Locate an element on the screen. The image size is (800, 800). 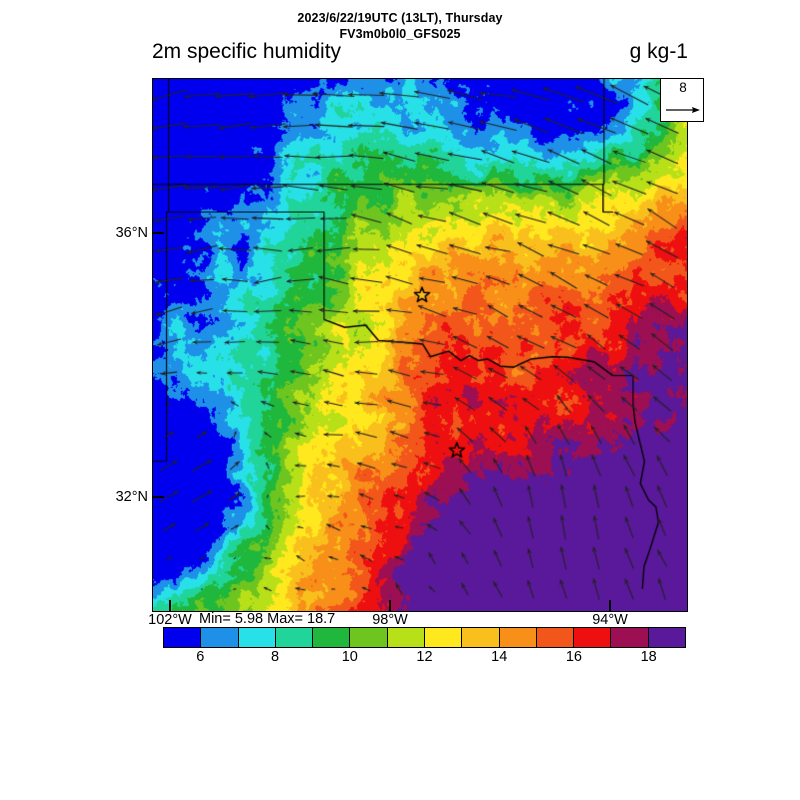
colorbar is located at coordinates (424, 637).